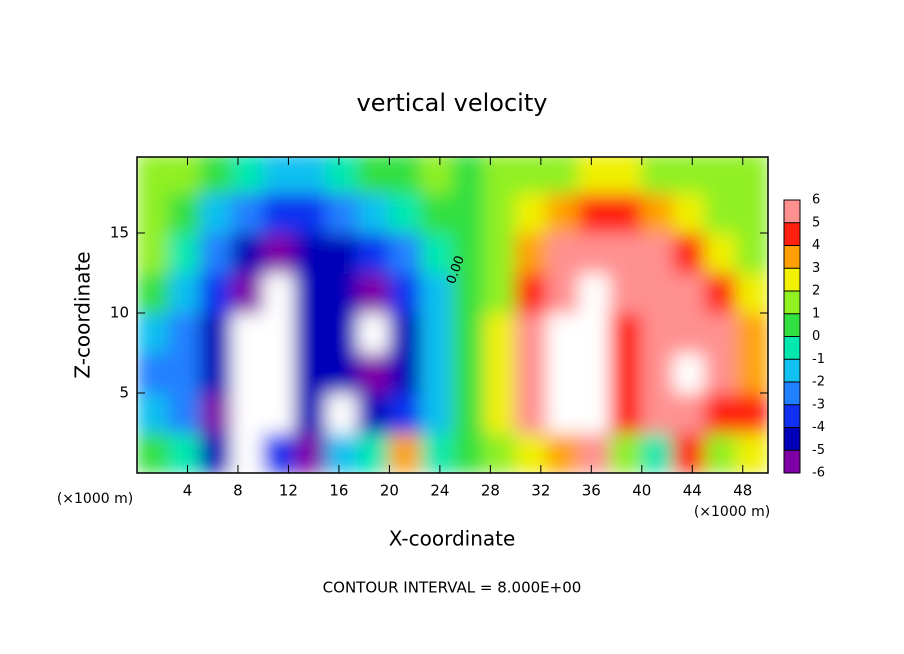 This screenshot has height=654, width=904. Describe the element at coordinates (818, 404) in the screenshot. I see `colorbar-tick-label: -3` at that location.